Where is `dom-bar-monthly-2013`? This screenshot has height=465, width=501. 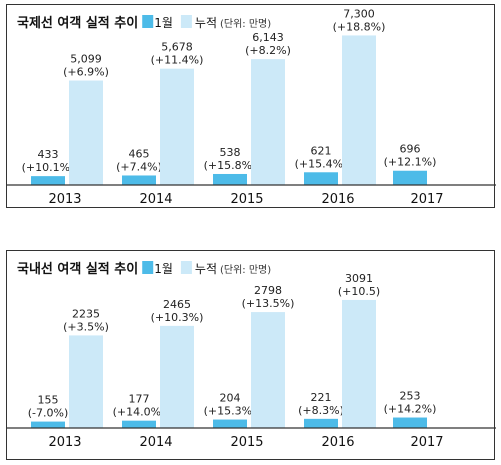
dom-bar-monthly-2013 is located at coordinates (48, 424).